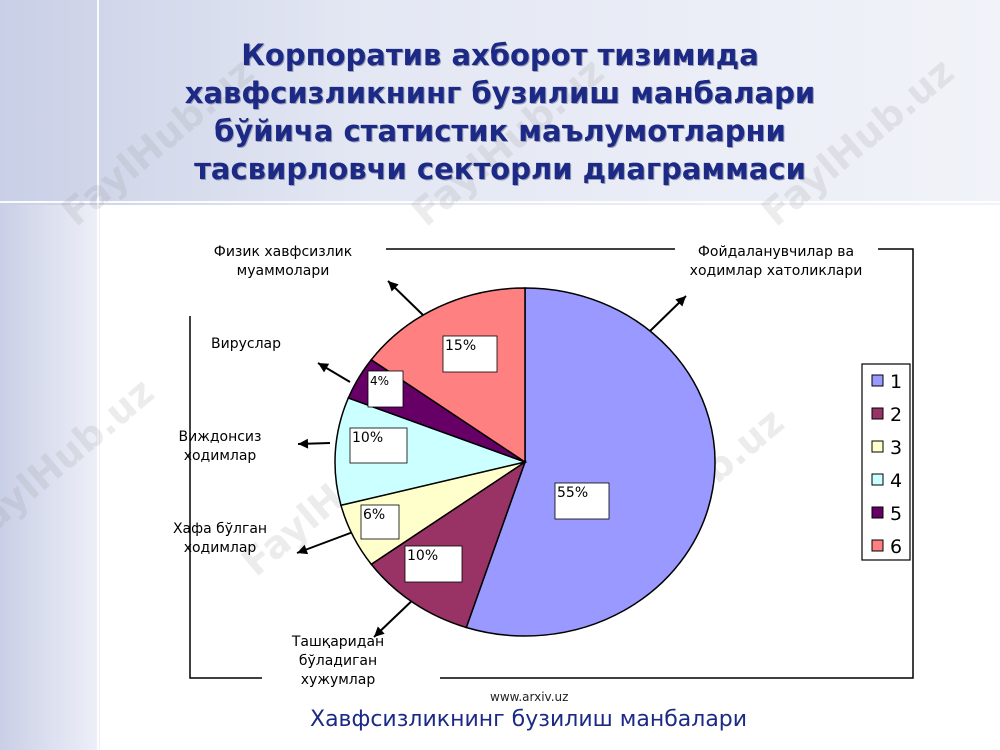  Describe the element at coordinates (896, 448) in the screenshot. I see `legend-label: 3` at that location.